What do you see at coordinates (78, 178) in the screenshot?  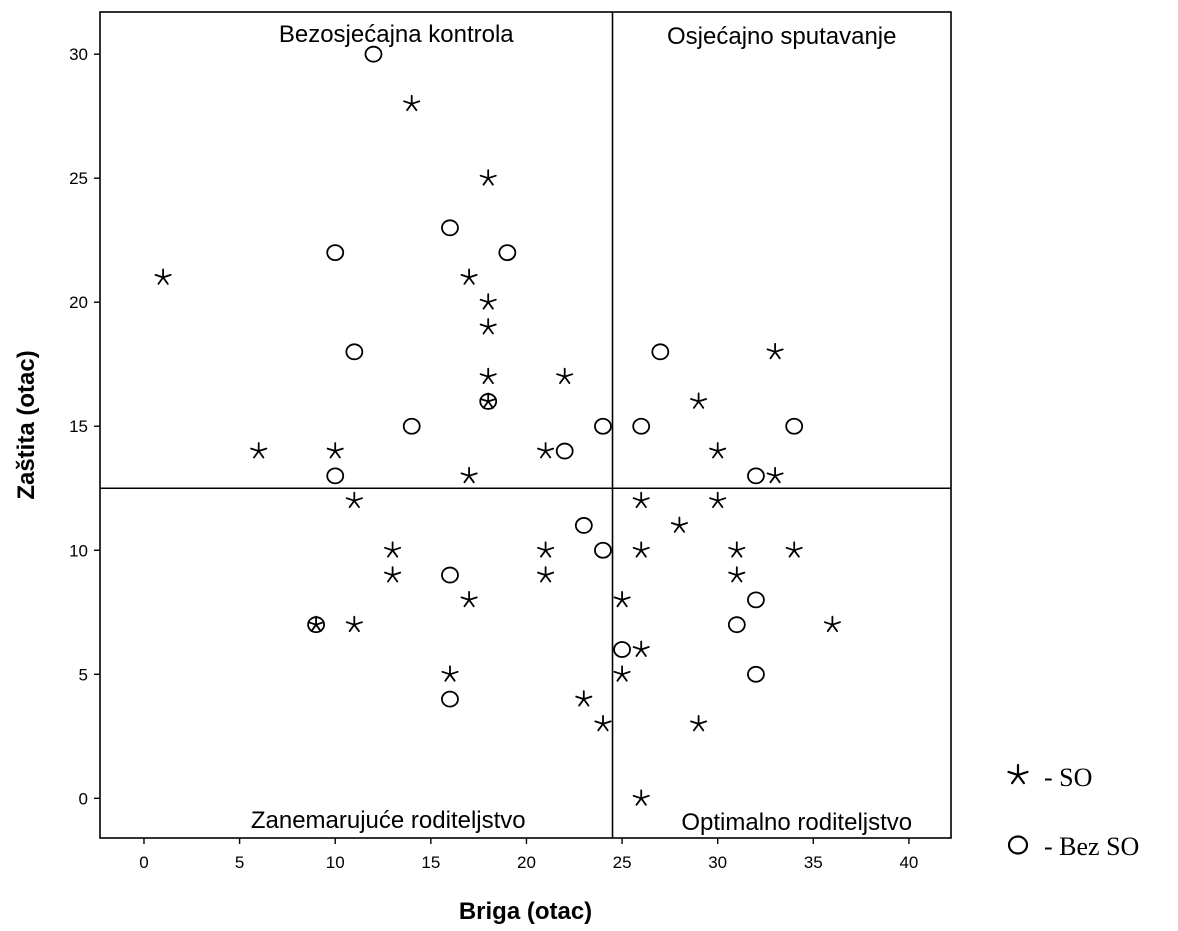 I see `y-tick-label: 25` at bounding box center [78, 178].